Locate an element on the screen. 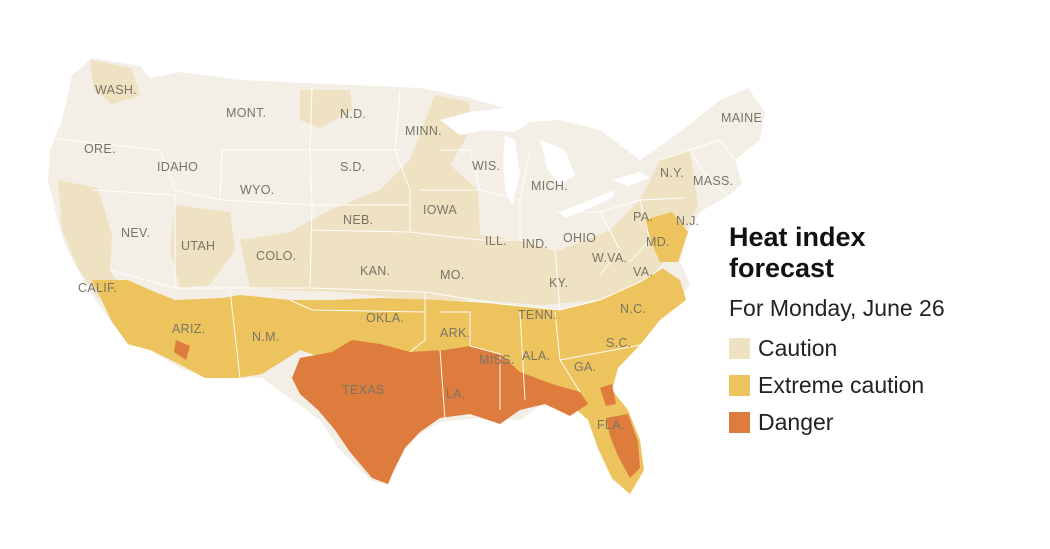  state-label-neb: NEB. is located at coordinates (358, 220).